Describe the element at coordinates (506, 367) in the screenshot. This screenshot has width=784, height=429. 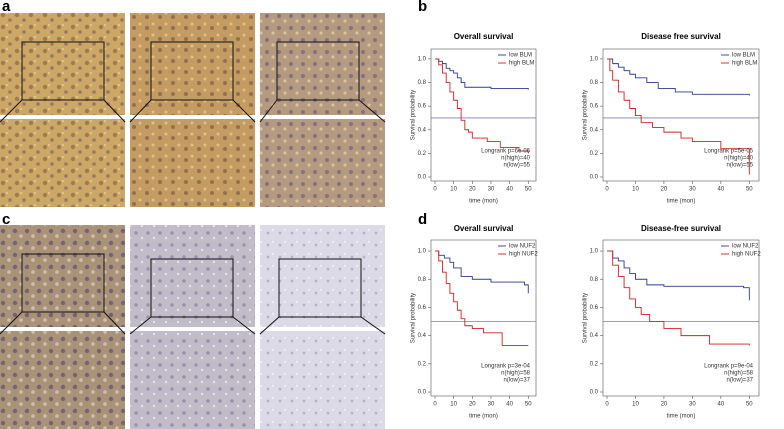
I see `annotation: Longrank p=3e-04` at that location.